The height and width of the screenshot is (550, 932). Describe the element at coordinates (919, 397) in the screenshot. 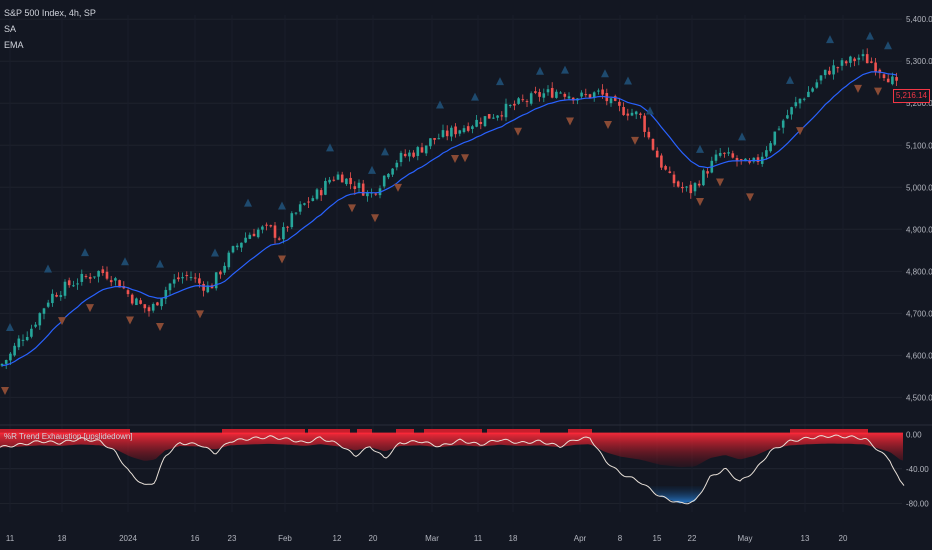

I see `price-tick-label: 4,500.00` at that location.